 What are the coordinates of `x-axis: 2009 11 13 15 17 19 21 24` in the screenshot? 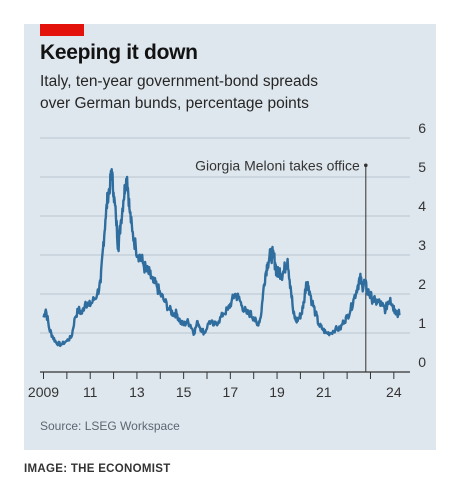 It's located at (219, 385).